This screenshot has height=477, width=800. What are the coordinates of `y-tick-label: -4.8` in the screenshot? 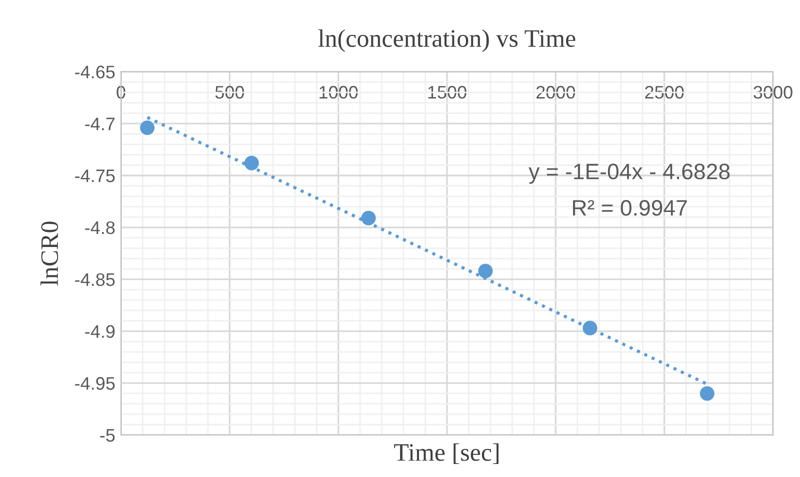 It's located at (100, 227).